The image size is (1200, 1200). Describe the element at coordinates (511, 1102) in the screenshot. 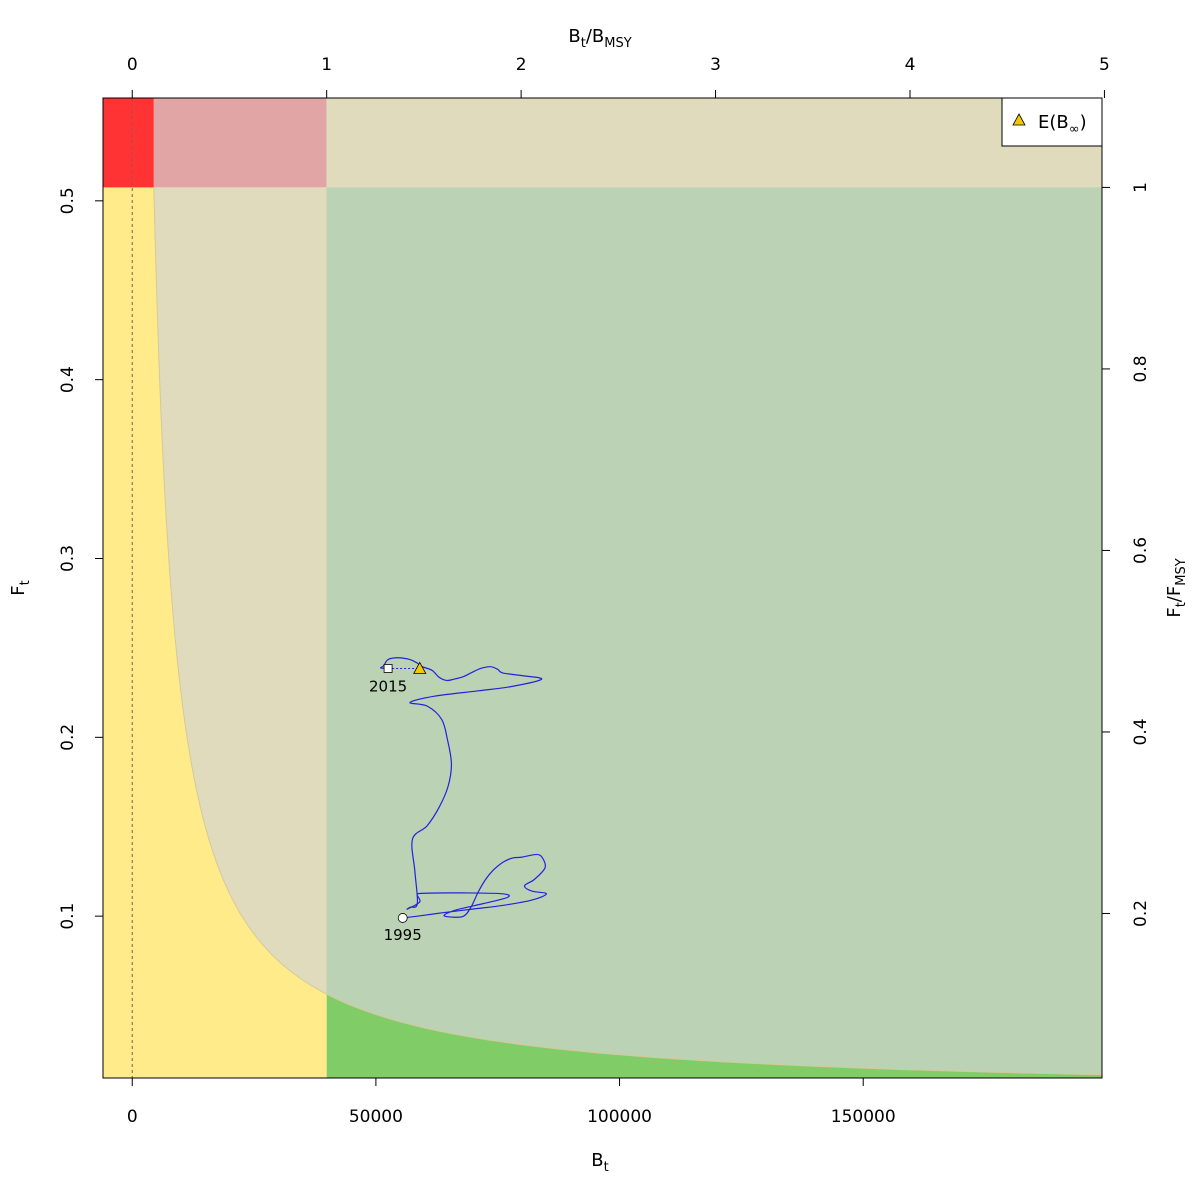

I see `bottom-axis-ticks: 0 50000 100000 150000` at that location.